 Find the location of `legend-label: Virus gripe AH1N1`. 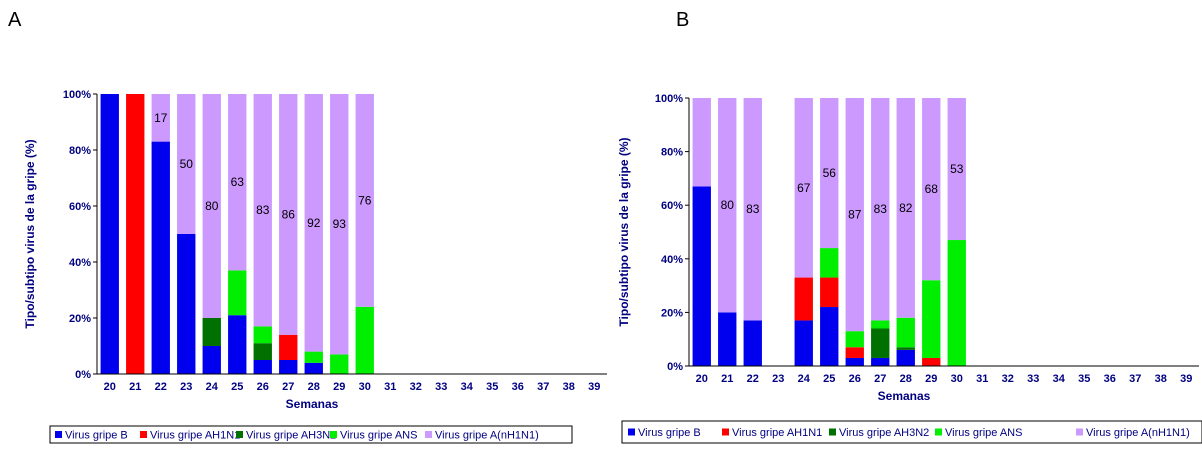

legend-label: Virus gripe AH1N1 is located at coordinates (777, 433).